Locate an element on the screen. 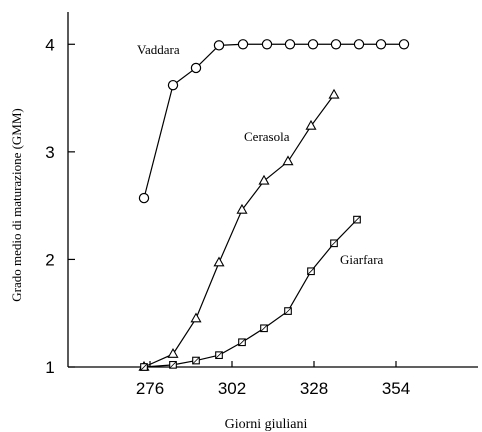 The image size is (482, 432). x-tick-label: 276 is located at coordinates (150, 388).